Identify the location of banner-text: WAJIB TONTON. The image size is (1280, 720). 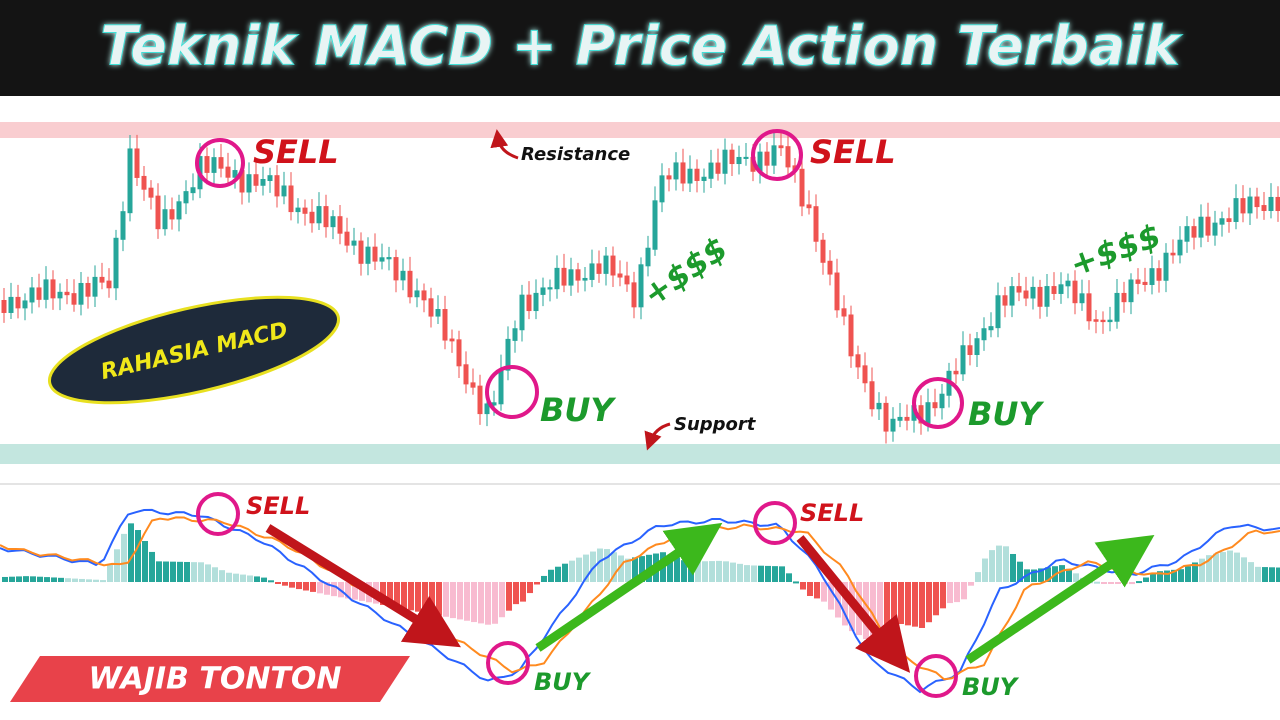
(214, 679).